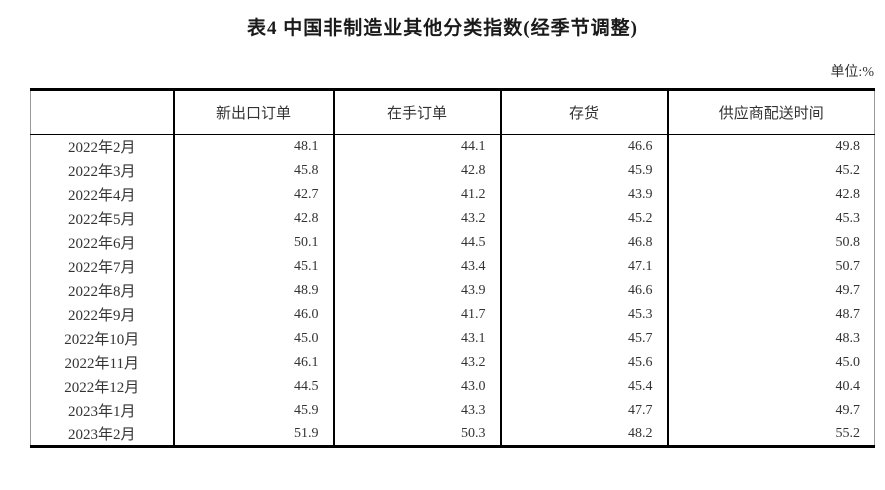 The width and height of the screenshot is (885, 490). Describe the element at coordinates (253, 112) in the screenshot. I see `column-header: 新出口订单` at that location.